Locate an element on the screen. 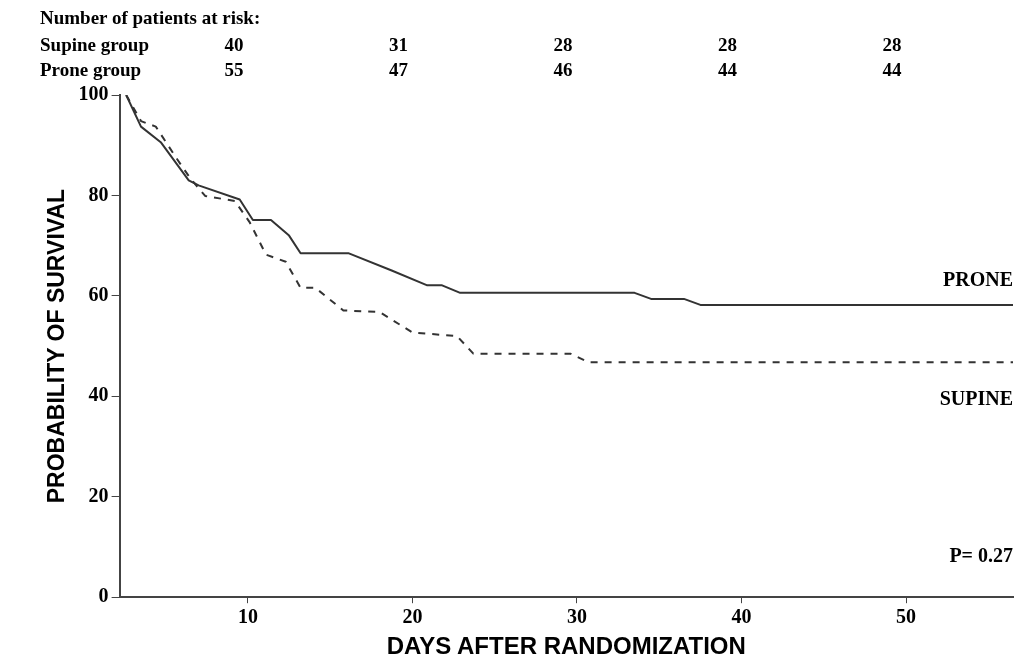 The width and height of the screenshot is (1023, 670). series-label: SUPINE is located at coordinates (976, 398).